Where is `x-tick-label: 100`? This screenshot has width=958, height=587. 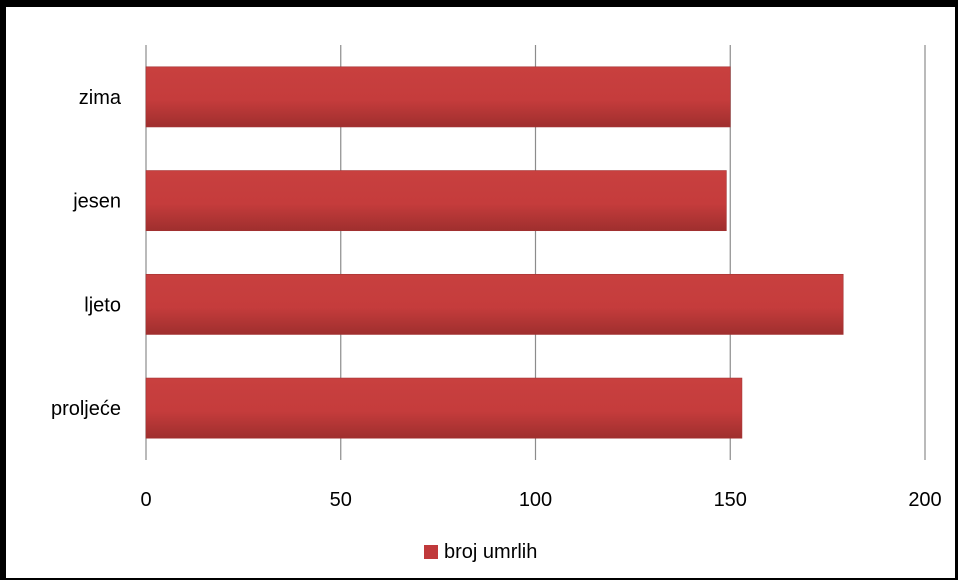 x-tick-label: 100 is located at coordinates (535, 500).